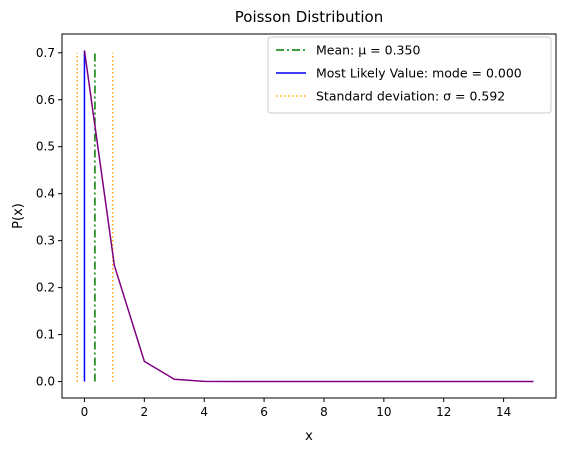  What do you see at coordinates (45, 147) in the screenshot?
I see `y-tick-label: 0.5` at bounding box center [45, 147].